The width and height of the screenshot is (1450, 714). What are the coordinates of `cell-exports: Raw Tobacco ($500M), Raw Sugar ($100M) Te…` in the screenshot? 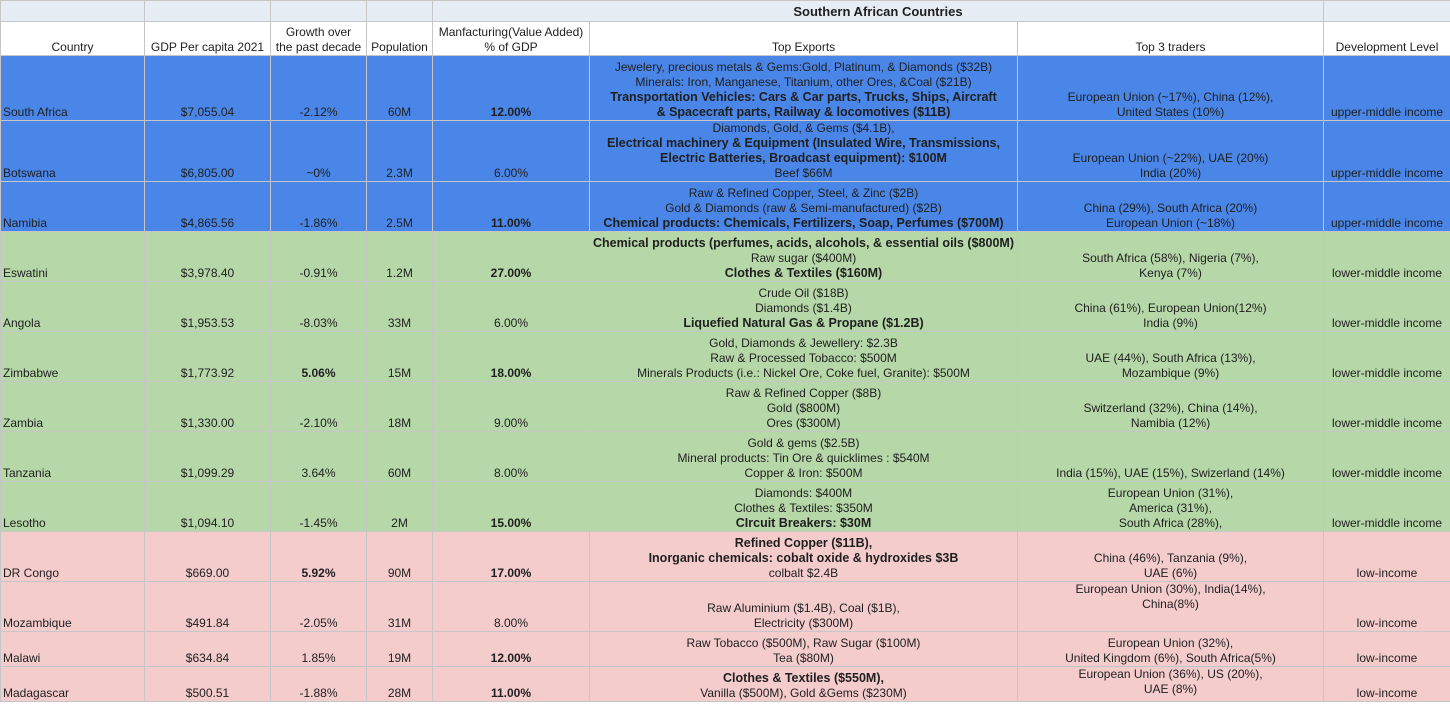 It's located at (803, 649).